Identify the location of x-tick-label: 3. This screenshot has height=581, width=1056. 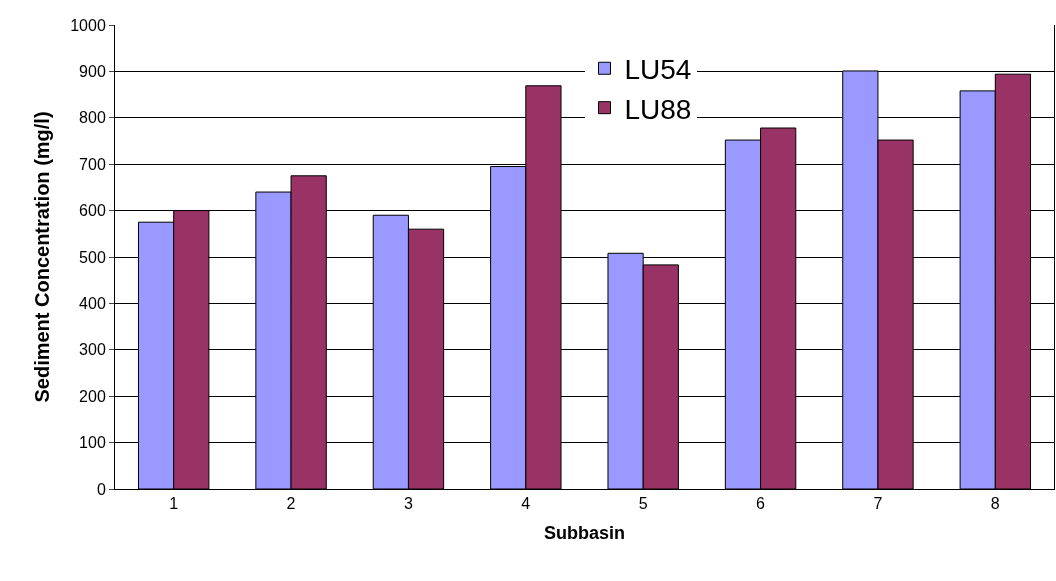
(408, 504).